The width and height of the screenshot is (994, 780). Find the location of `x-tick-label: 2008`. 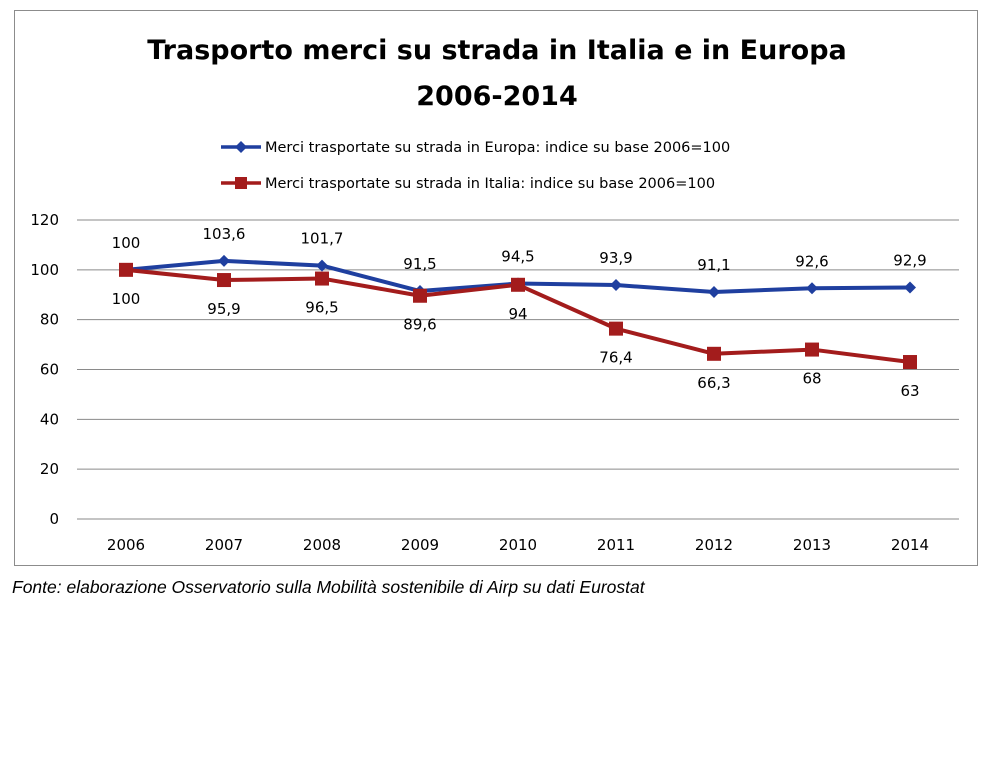

x-tick-label: 2008 is located at coordinates (322, 545).